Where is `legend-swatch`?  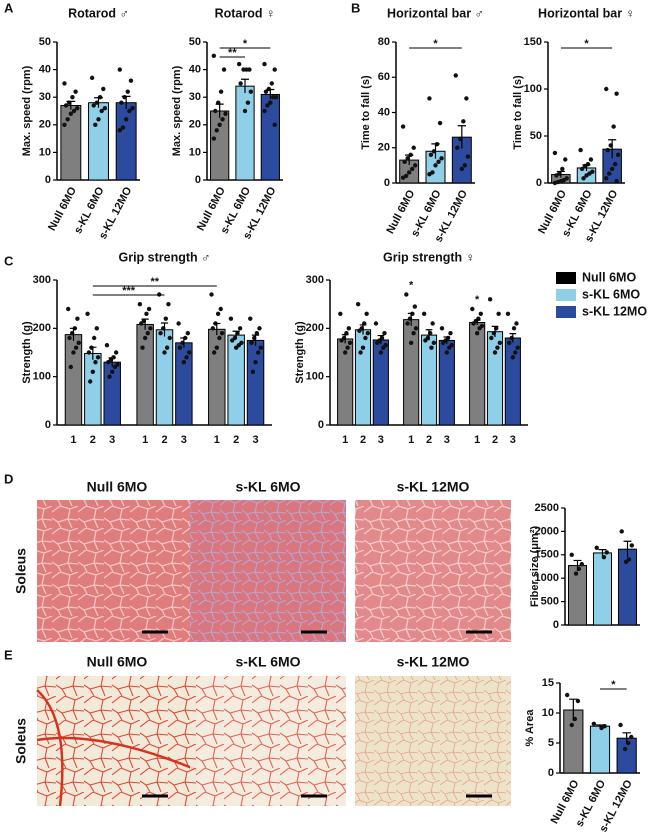 legend-swatch is located at coordinates (566, 278).